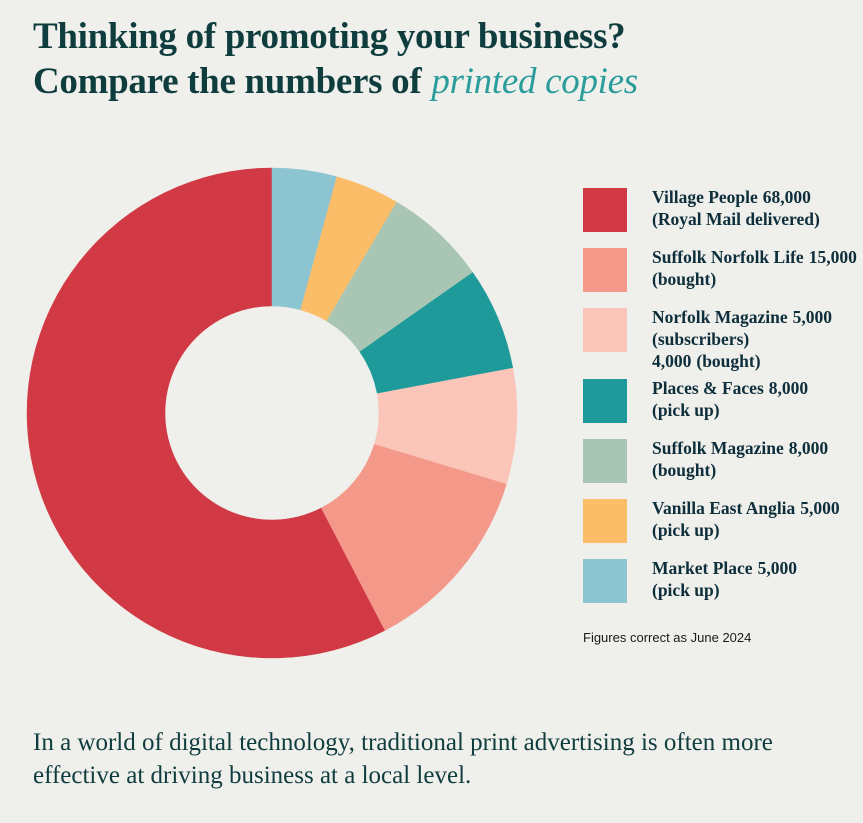  I want to click on legend-name: Places & Faces, so click(708, 388).